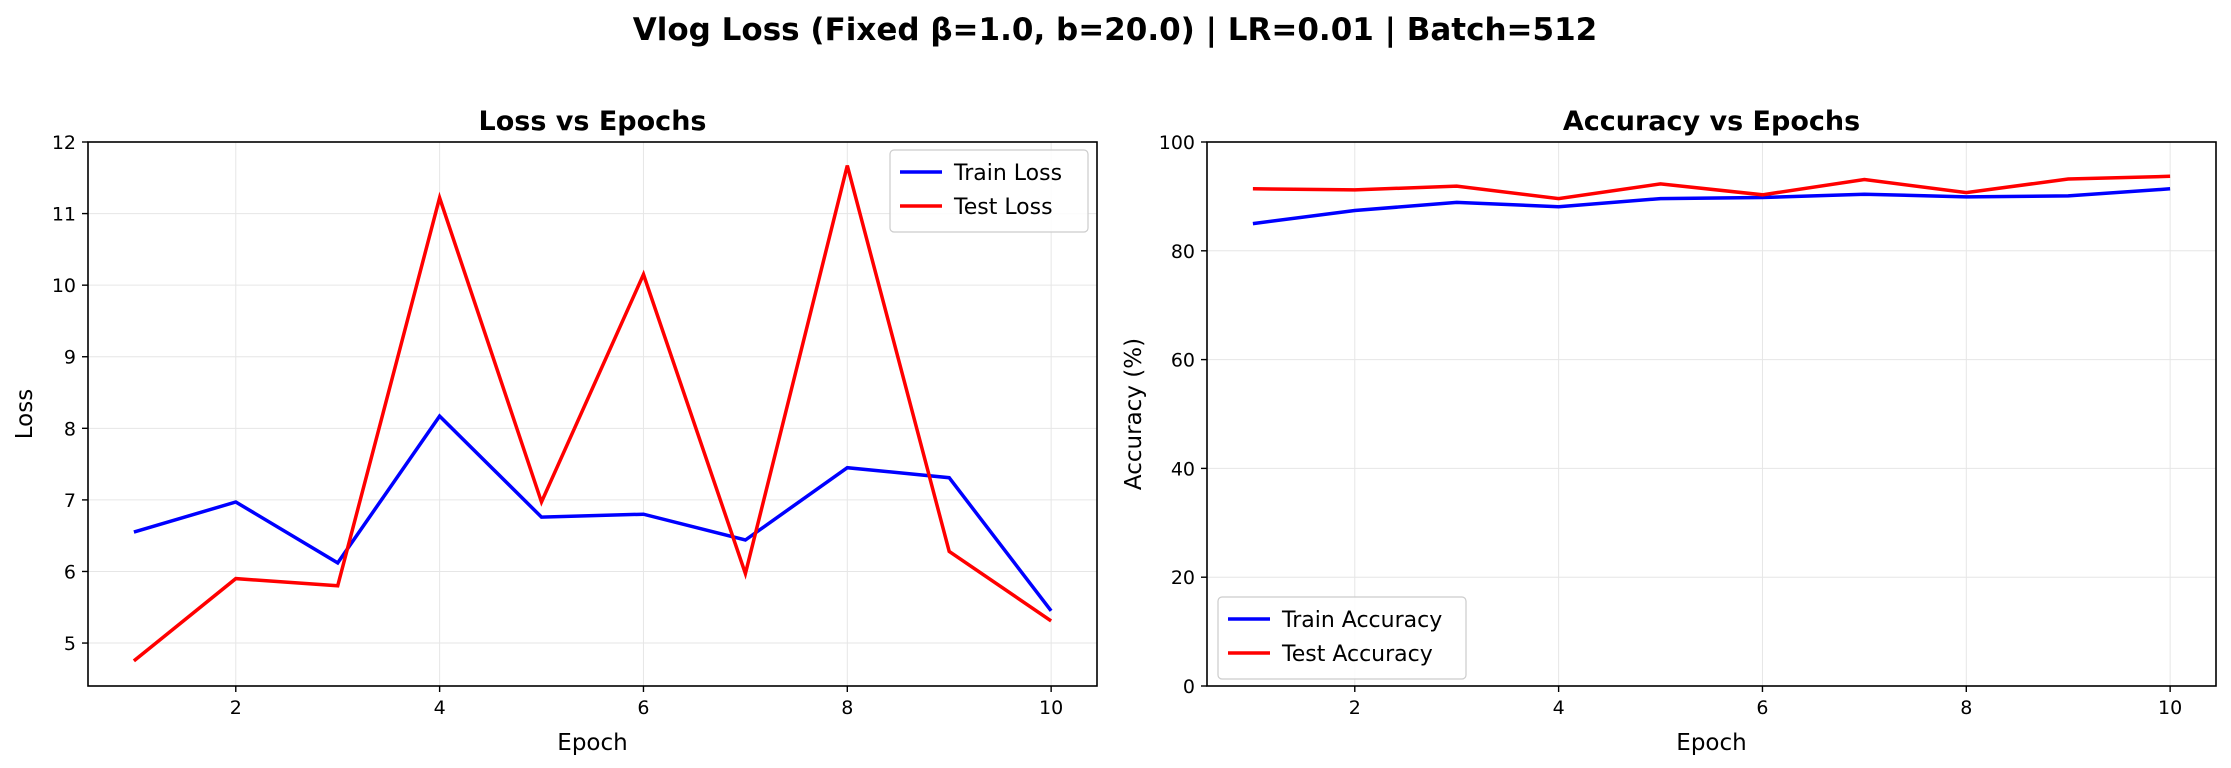 The image size is (2231, 768). Describe the element at coordinates (1183, 361) in the screenshot. I see `y-tick-label: 60` at that location.